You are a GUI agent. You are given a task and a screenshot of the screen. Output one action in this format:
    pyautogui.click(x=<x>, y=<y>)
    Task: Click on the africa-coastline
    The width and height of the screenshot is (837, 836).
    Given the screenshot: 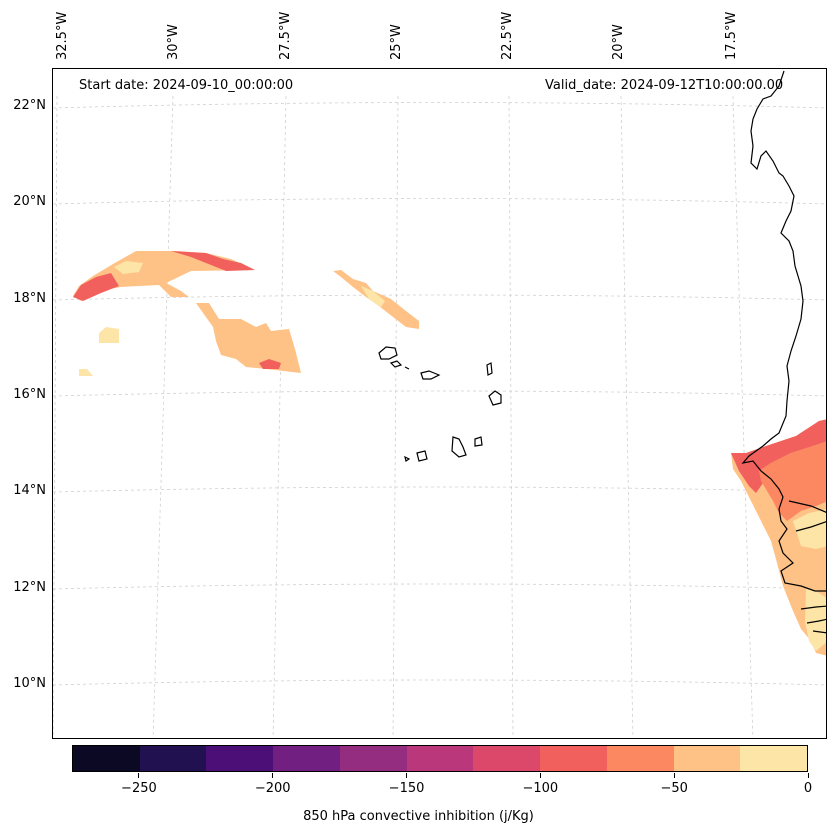 What is the action you would take?
    pyautogui.click(x=783, y=331)
    